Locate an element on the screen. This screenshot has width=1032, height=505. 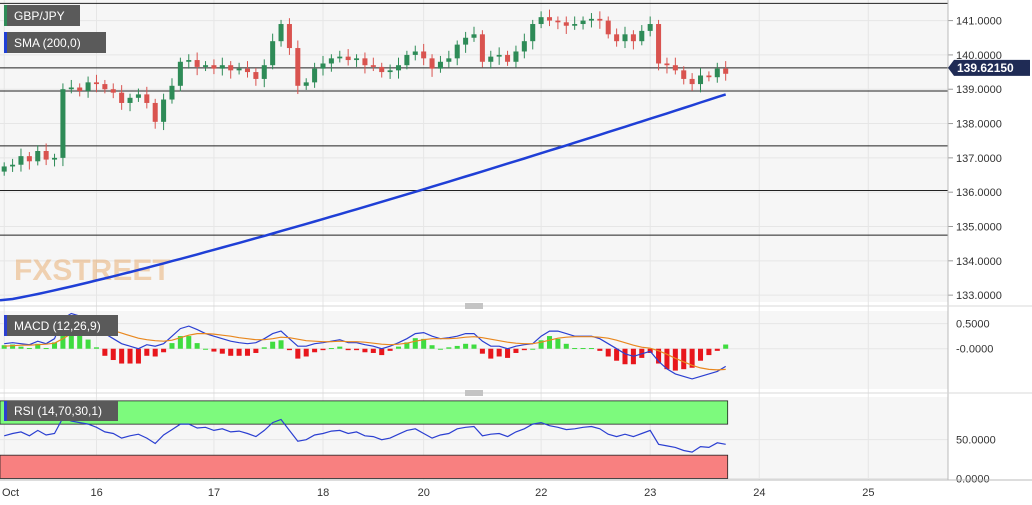
macd-panel-bg is located at coordinates (474, 350).